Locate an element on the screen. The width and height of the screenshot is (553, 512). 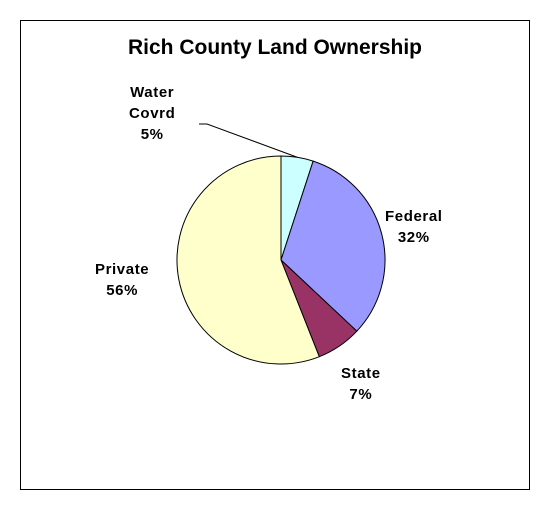
slice-label-line: Federal is located at coordinates (414, 216).